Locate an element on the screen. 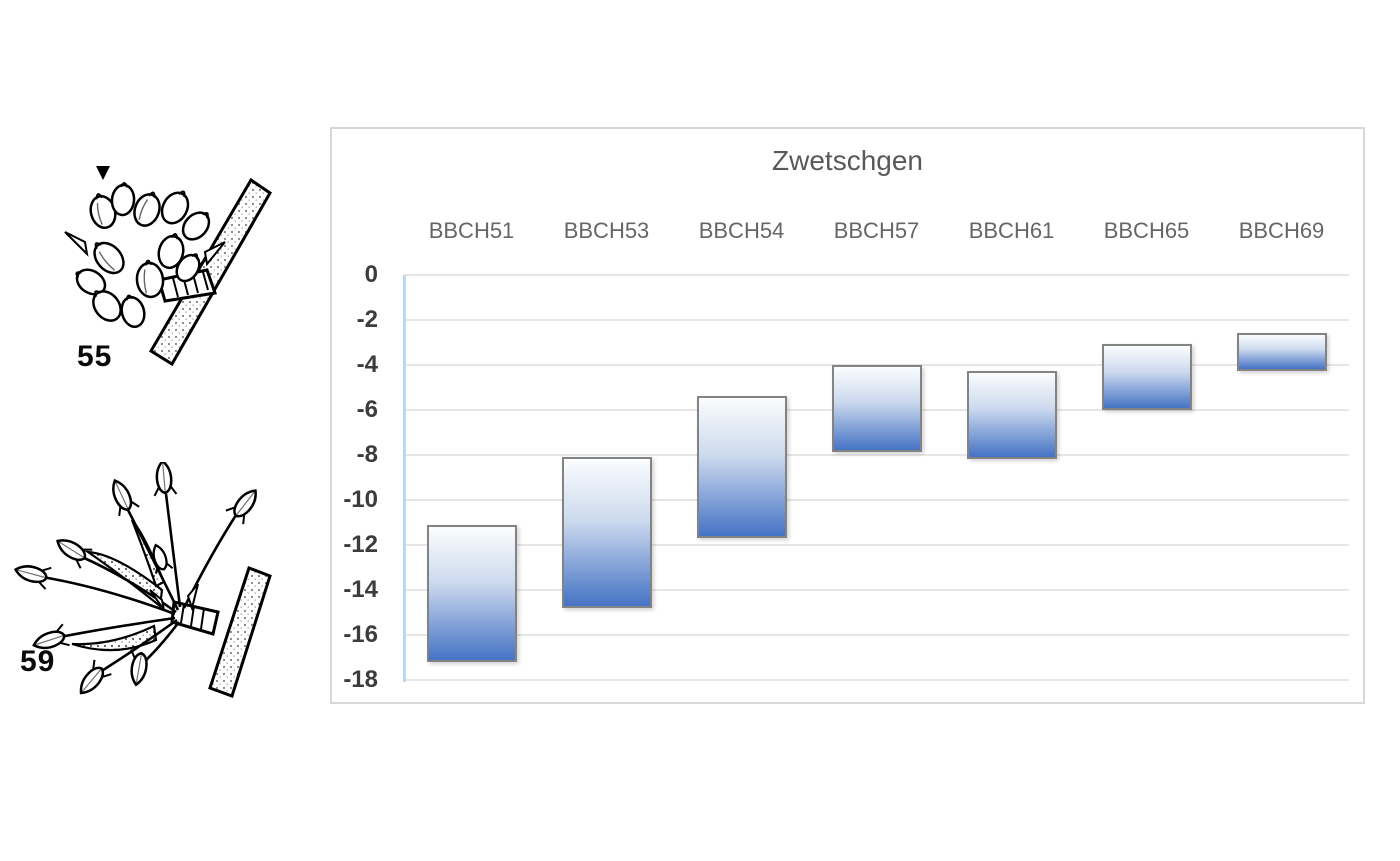  y-axis-tick-label: -2 is located at coordinates (367, 319).